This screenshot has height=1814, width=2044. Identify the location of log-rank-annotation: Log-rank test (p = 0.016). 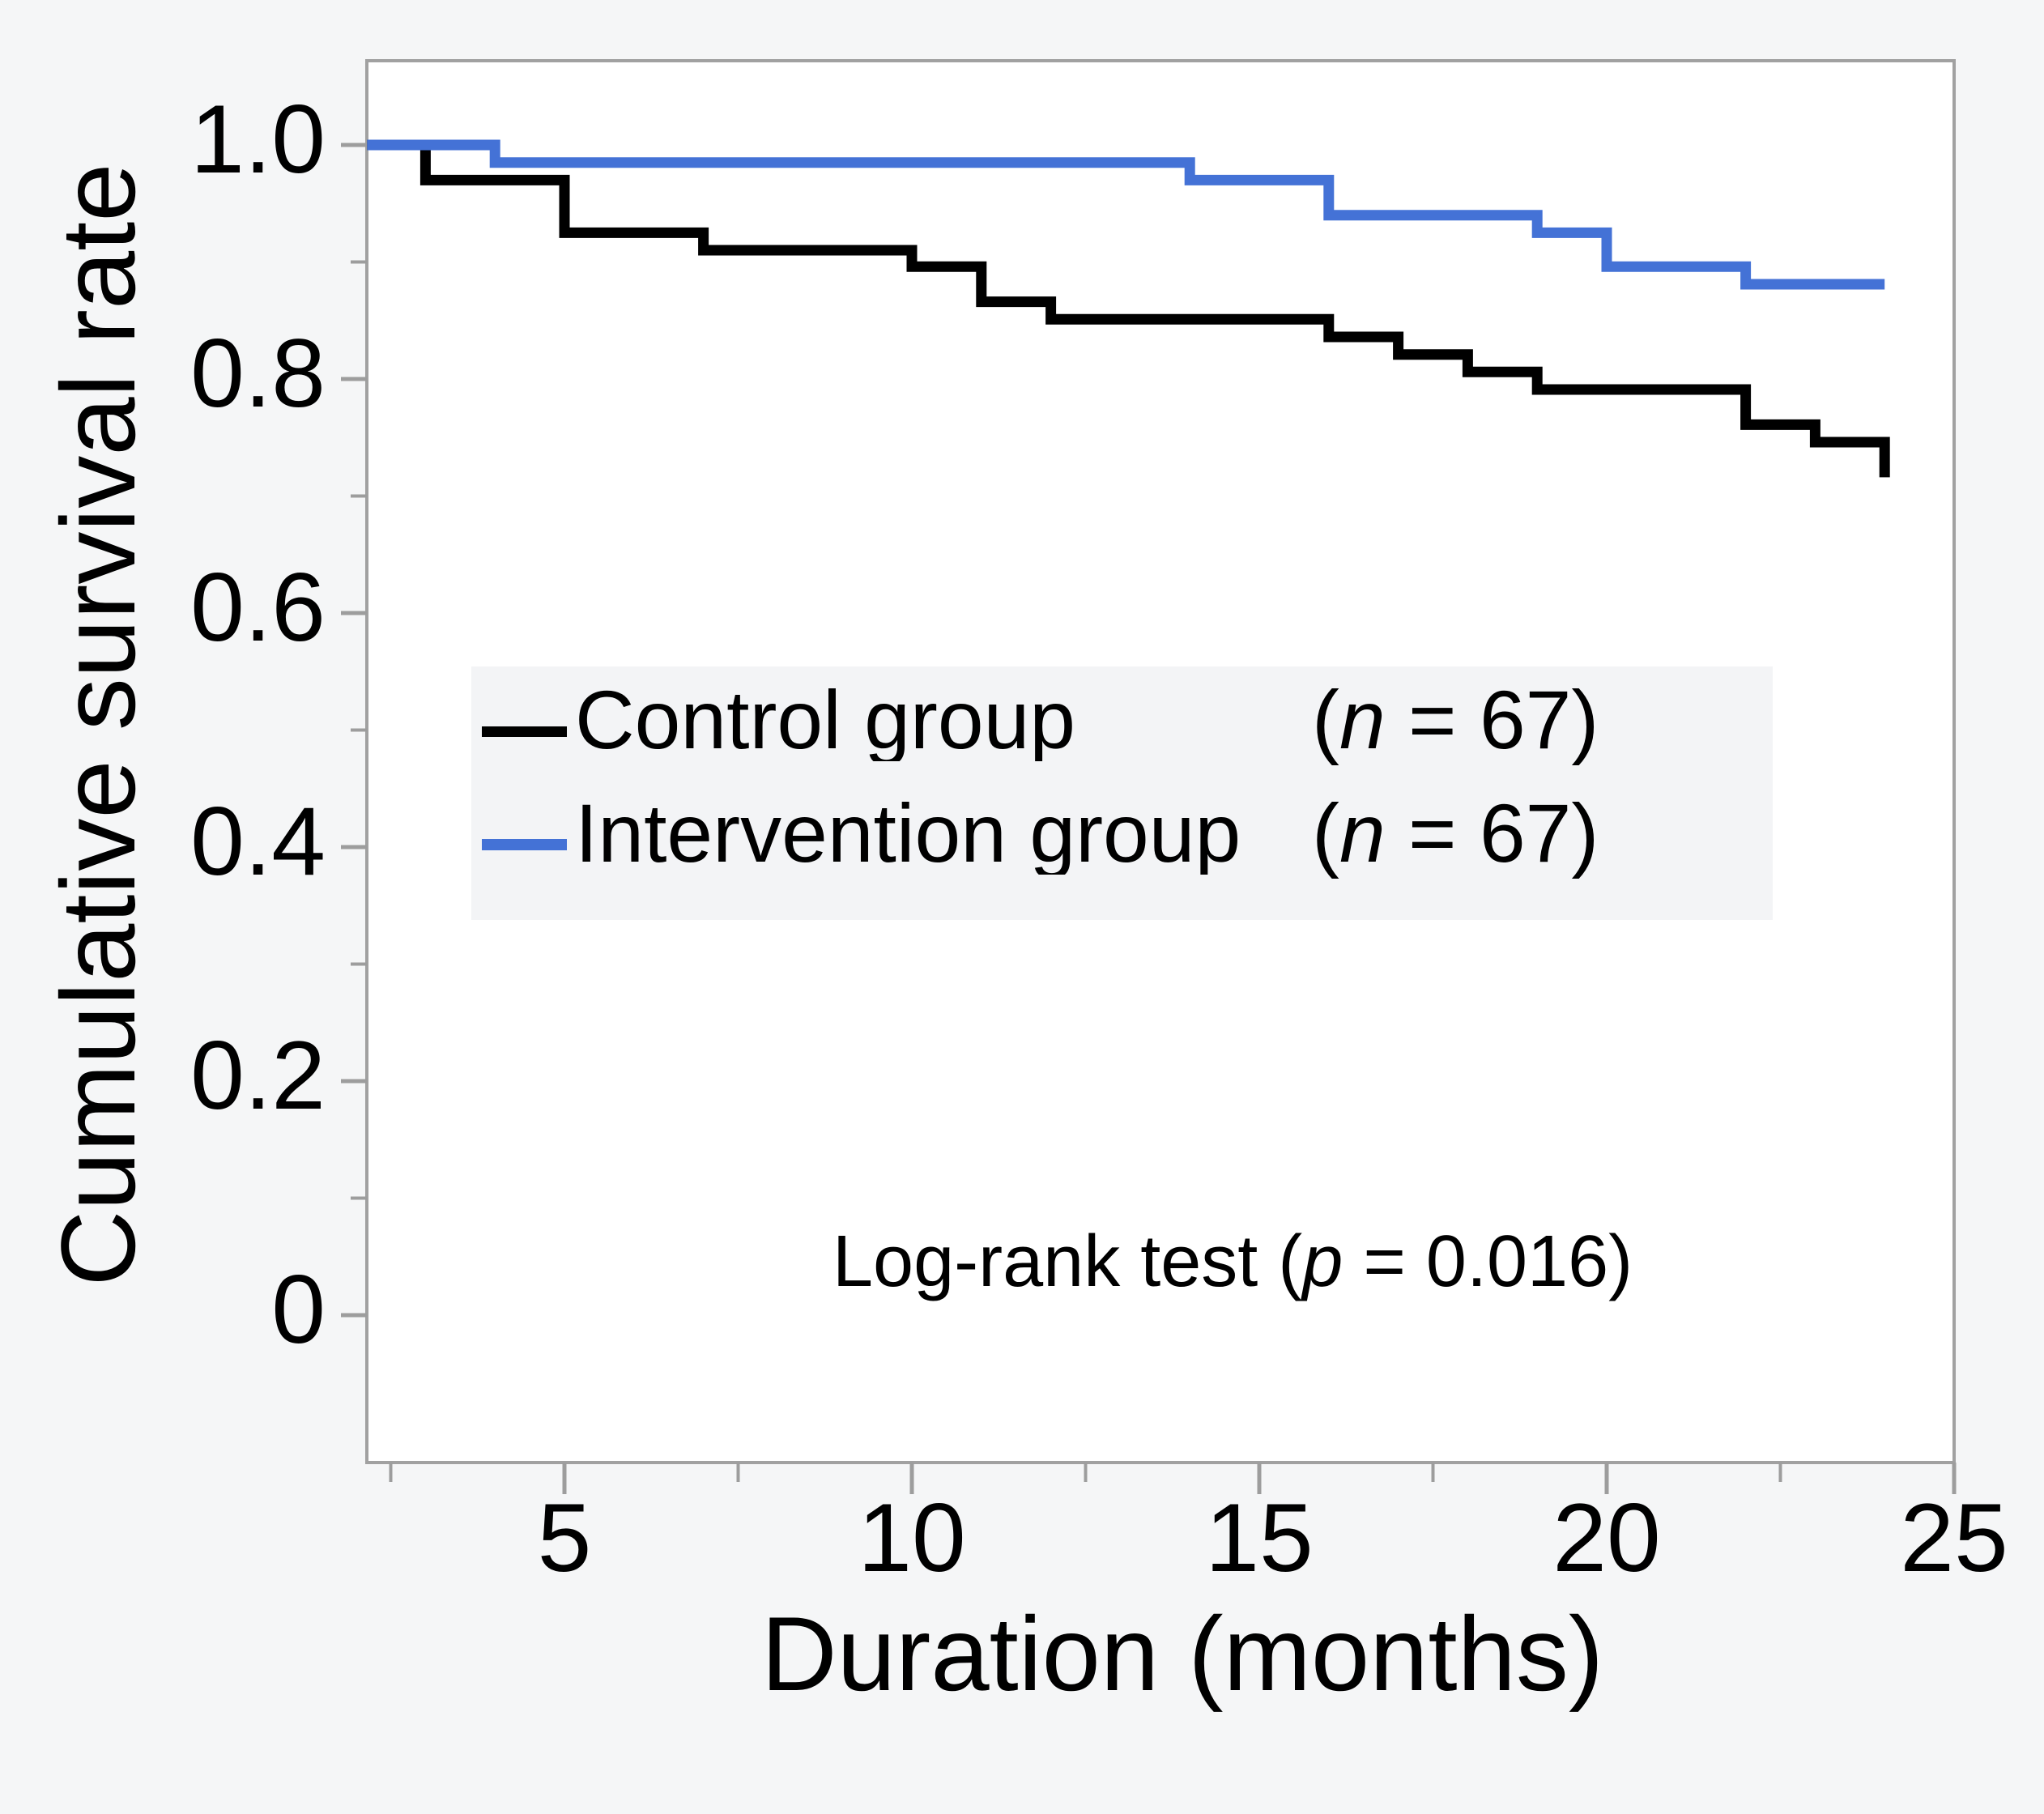
(1233, 1261).